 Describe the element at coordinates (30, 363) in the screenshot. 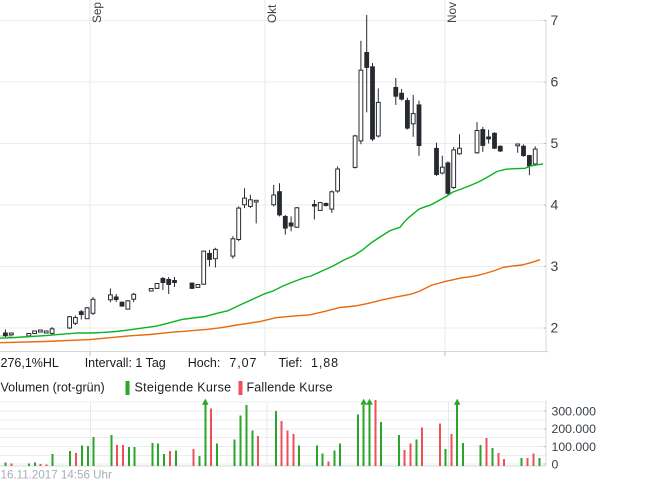

I see `svg-text: 276,1%HL` at that location.